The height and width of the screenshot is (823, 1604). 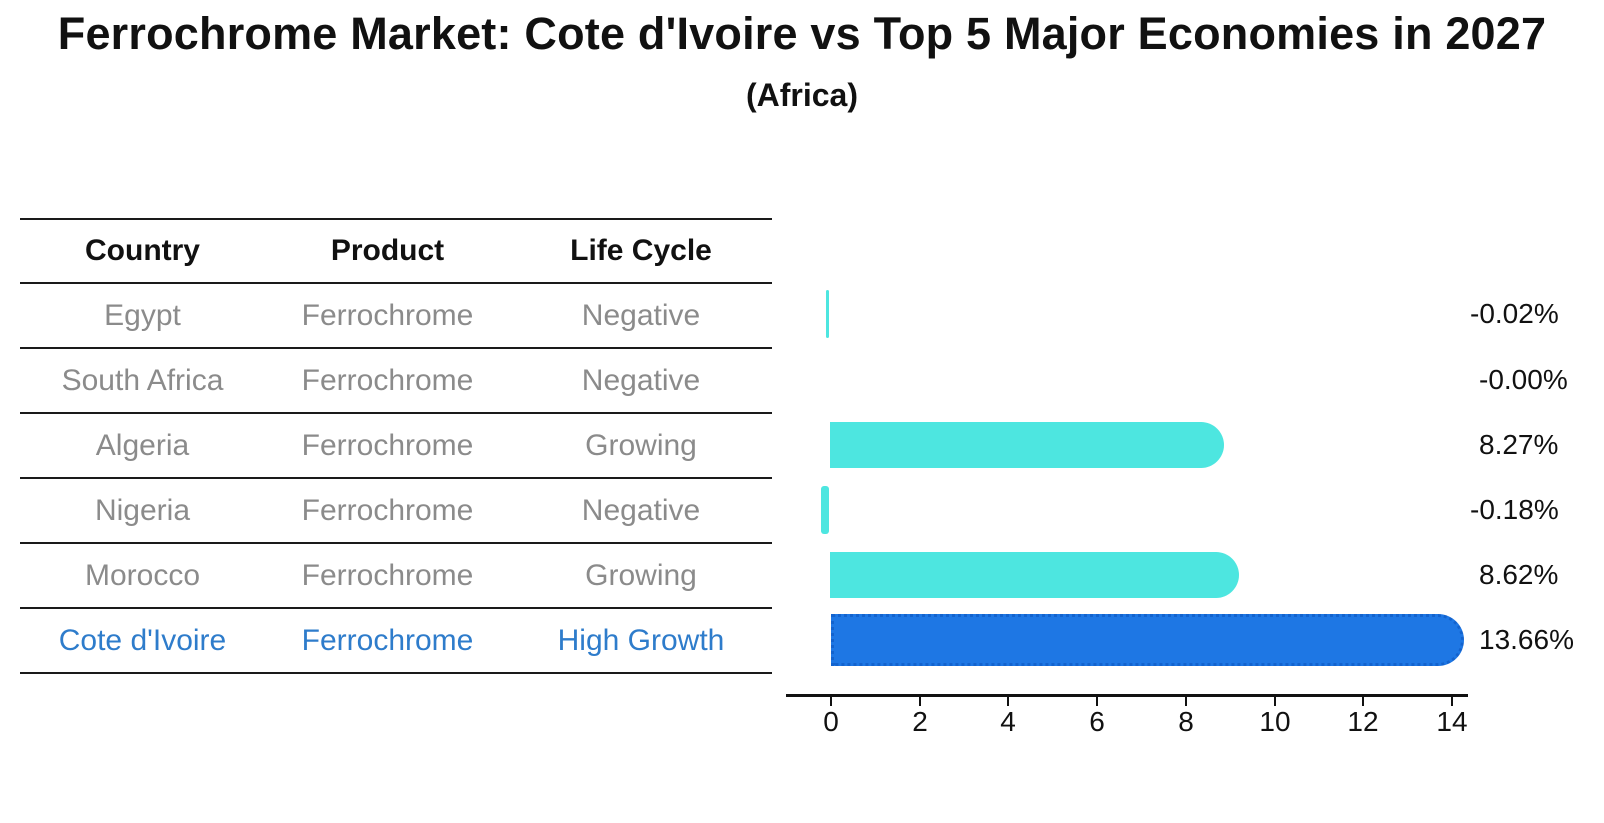 What do you see at coordinates (1363, 721) in the screenshot?
I see `x-axis-tick-label: 12` at bounding box center [1363, 721].